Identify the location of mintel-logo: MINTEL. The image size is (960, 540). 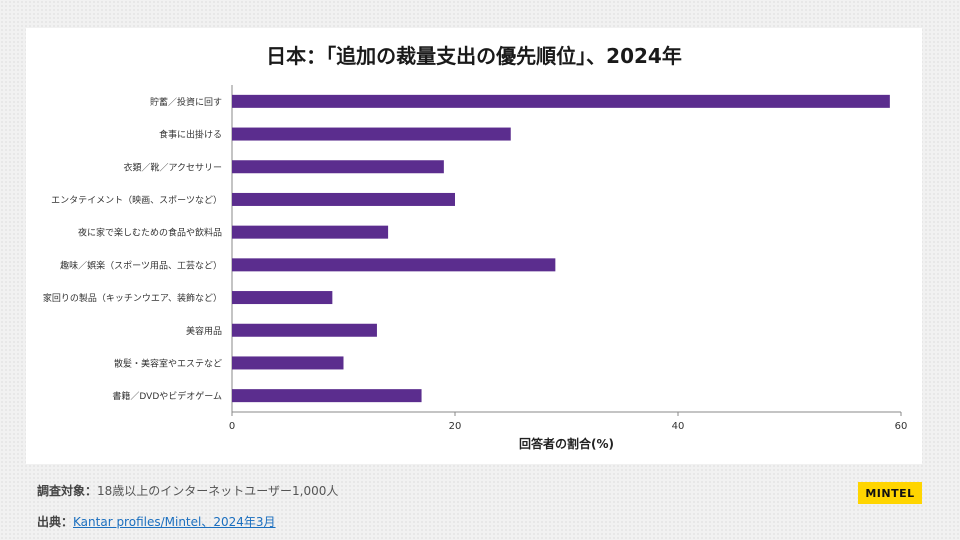
(890, 493).